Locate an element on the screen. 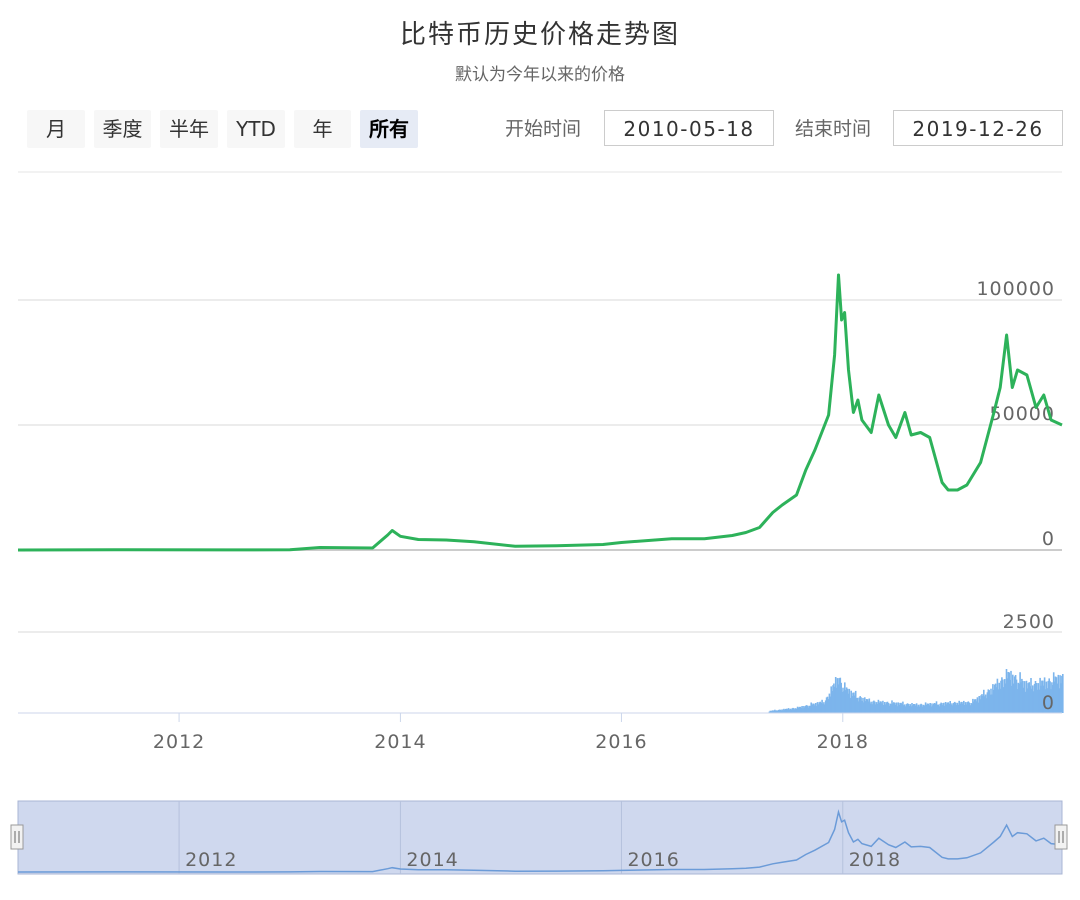 The image size is (1080, 900). navigator-selection is located at coordinates (540, 837).